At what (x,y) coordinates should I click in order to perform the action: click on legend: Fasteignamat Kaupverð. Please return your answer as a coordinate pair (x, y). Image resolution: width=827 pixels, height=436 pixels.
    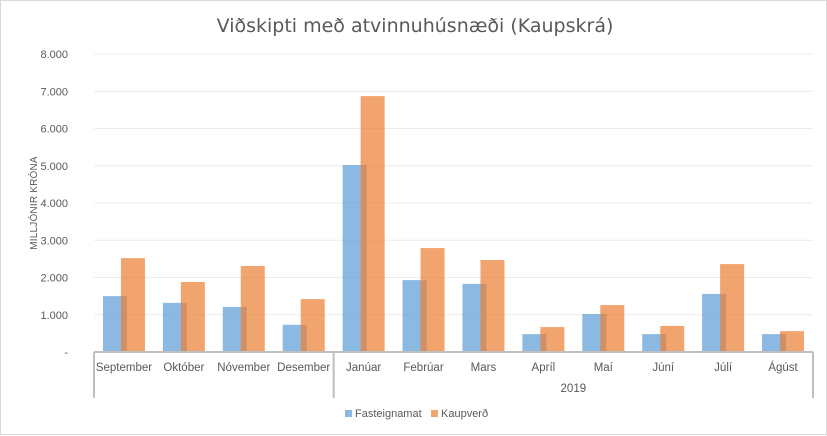
    Looking at the image, I should click on (416, 414).